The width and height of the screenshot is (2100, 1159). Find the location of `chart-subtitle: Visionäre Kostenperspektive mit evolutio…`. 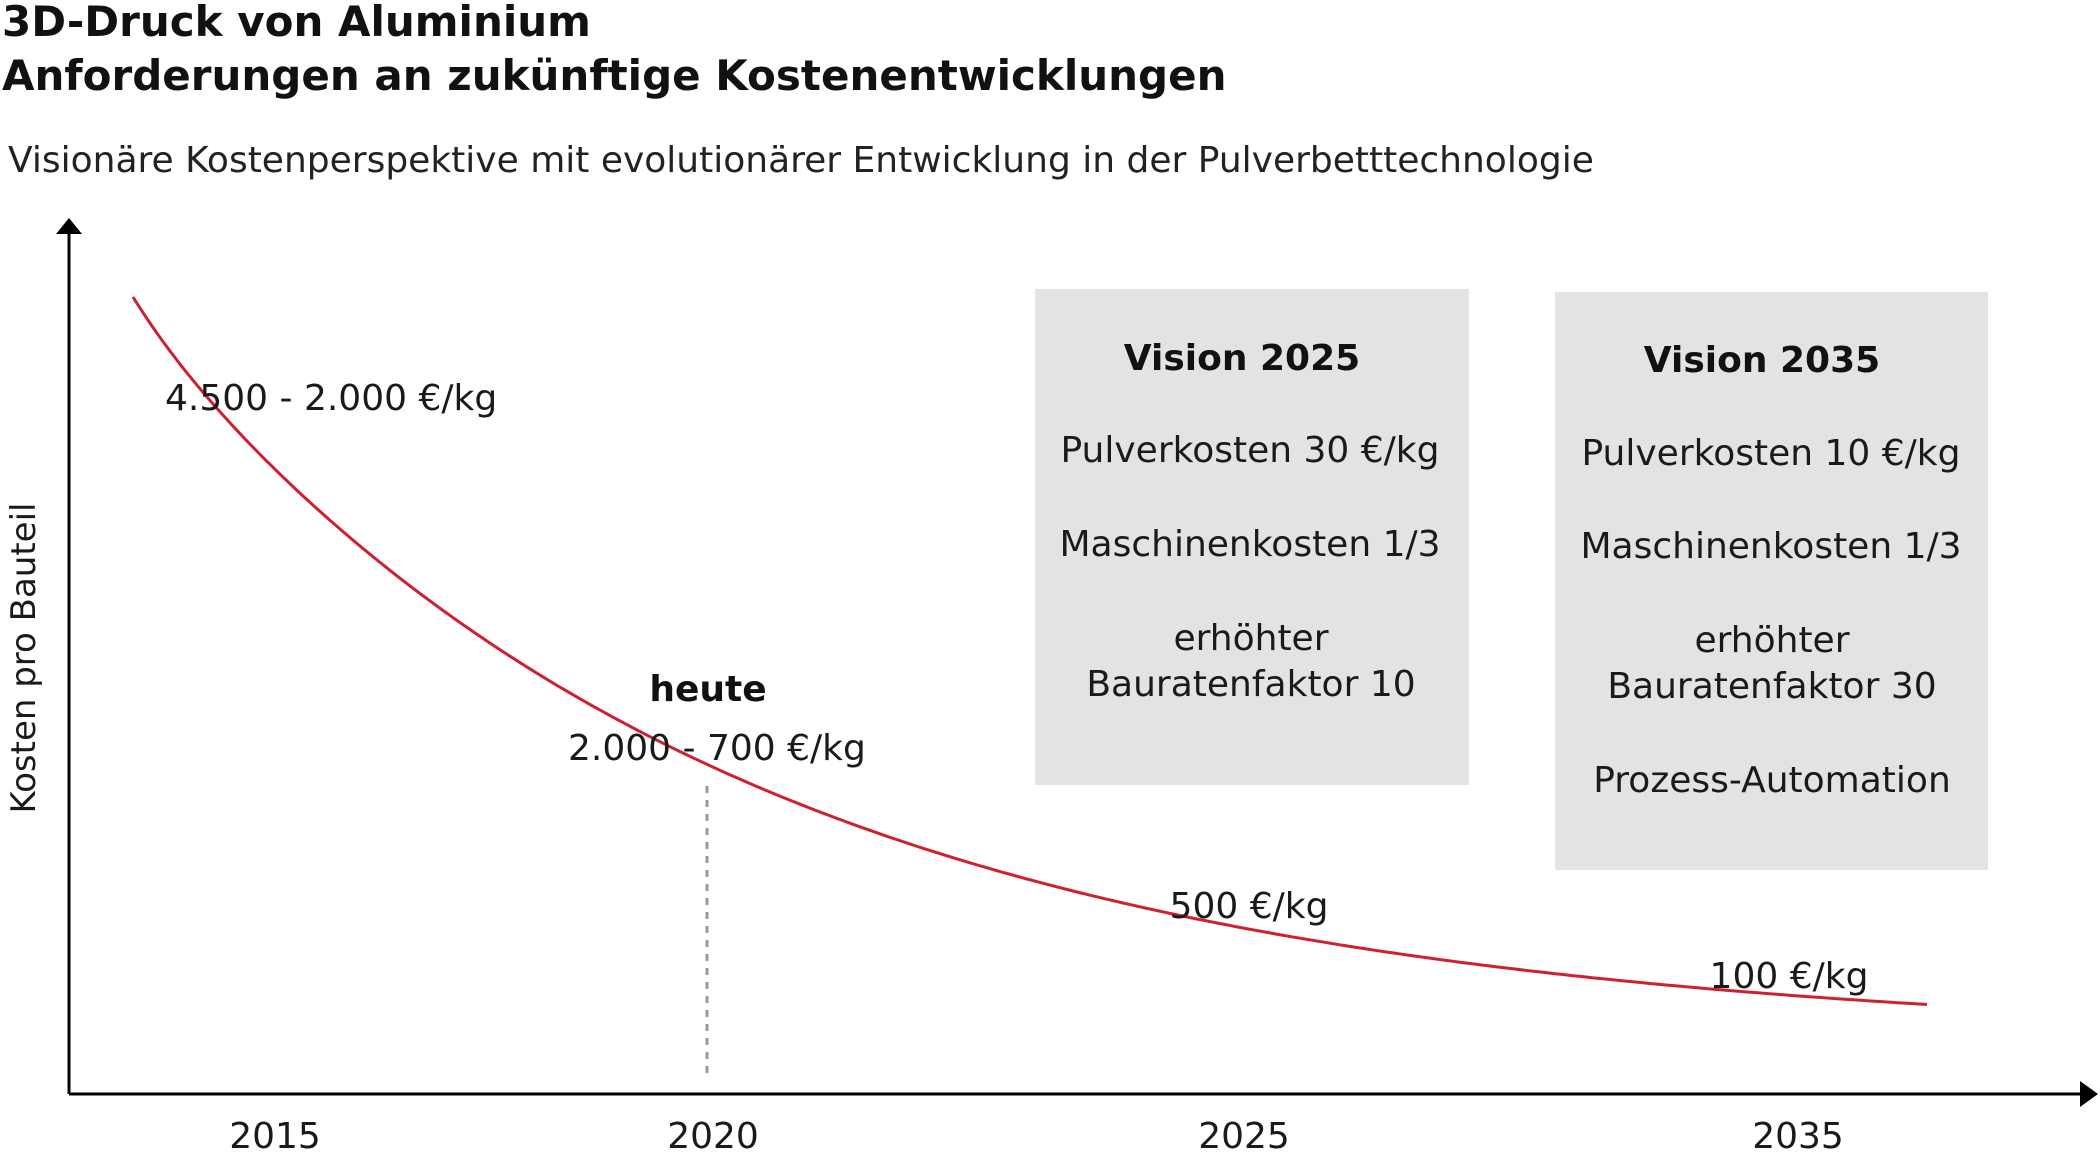

chart-subtitle: Visionäre Kostenperspektive mit evolutio… is located at coordinates (801, 160).